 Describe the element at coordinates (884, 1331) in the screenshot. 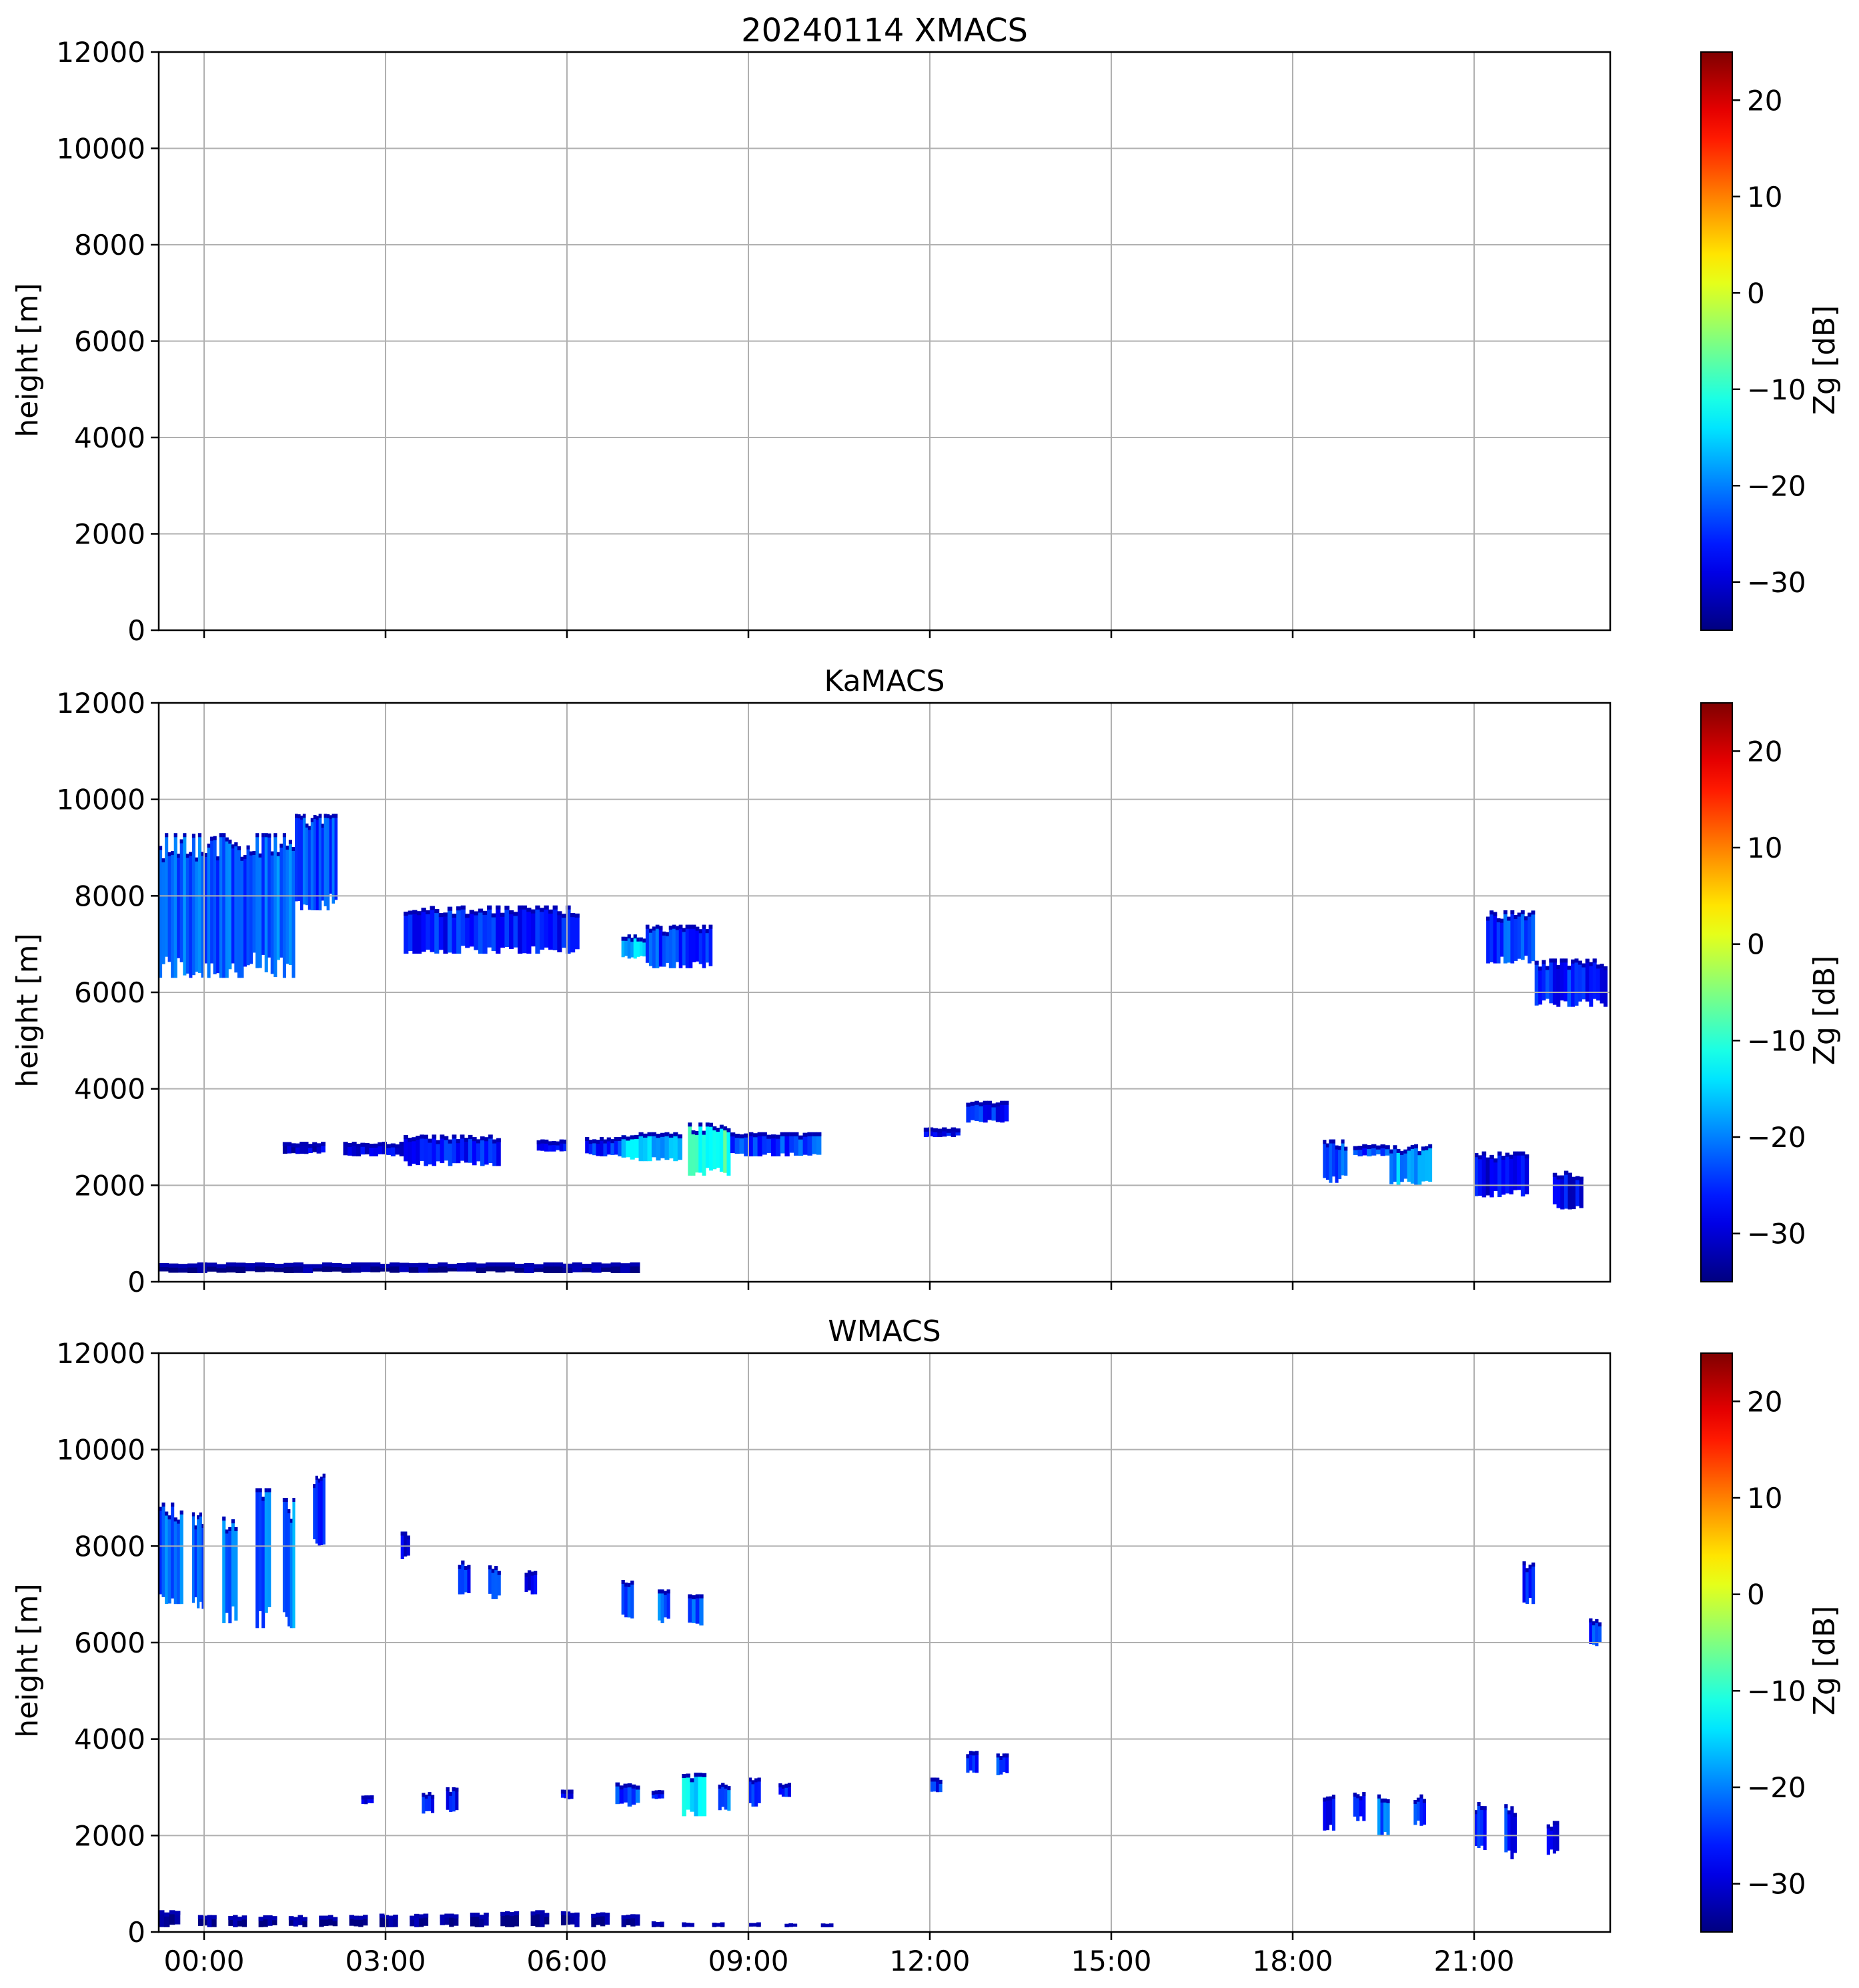

I see `panel-title: WMACS` at that location.